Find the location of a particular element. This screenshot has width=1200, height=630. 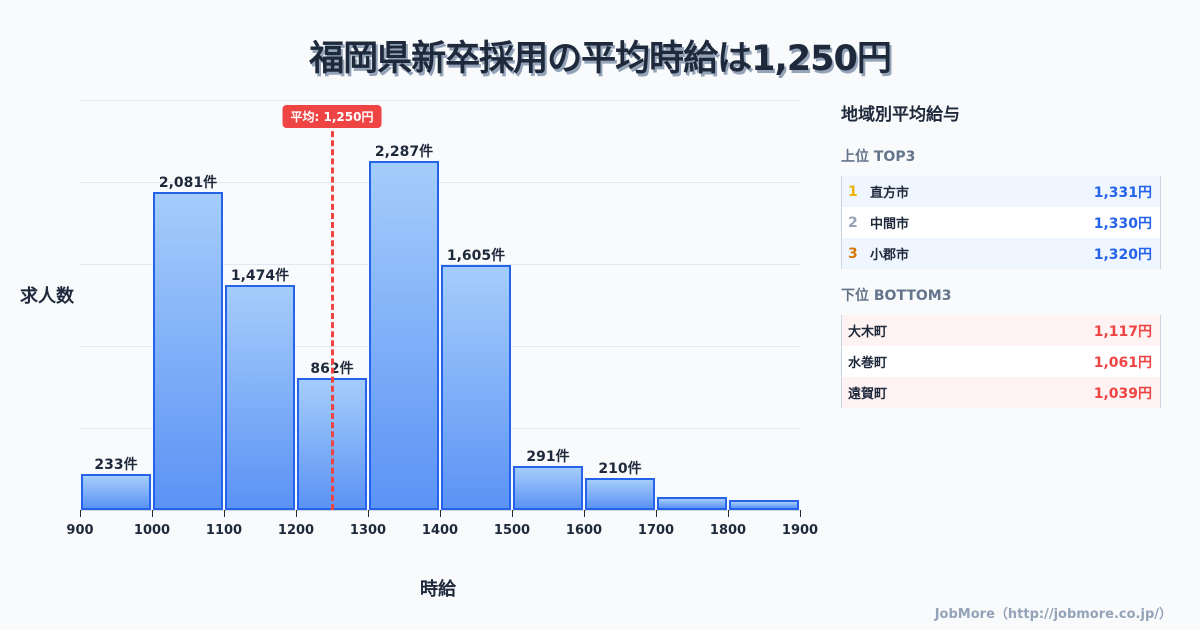

mean-line is located at coordinates (332, 316).